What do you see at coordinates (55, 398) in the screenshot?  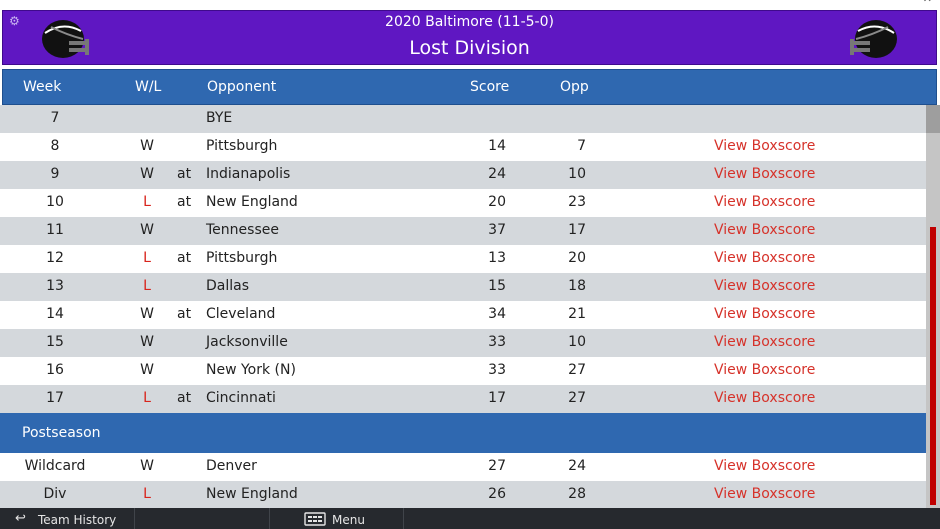 I see `week-cell: 17` at bounding box center [55, 398].